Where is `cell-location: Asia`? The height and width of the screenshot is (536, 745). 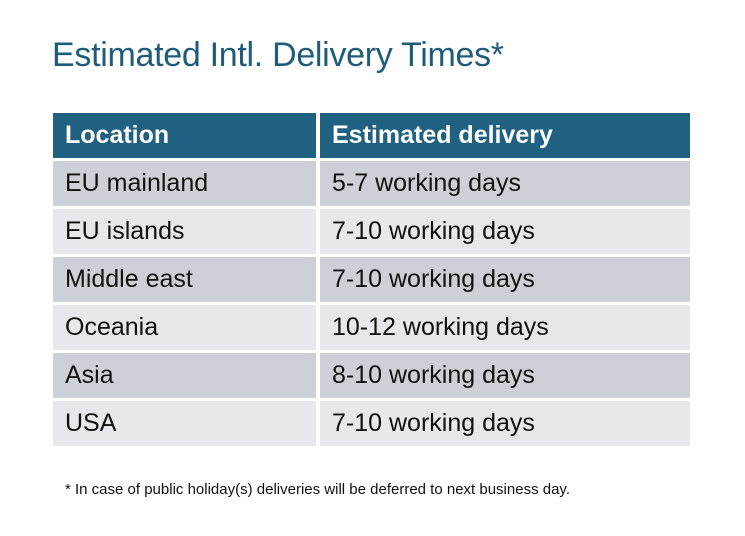 cell-location: Asia is located at coordinates (184, 375).